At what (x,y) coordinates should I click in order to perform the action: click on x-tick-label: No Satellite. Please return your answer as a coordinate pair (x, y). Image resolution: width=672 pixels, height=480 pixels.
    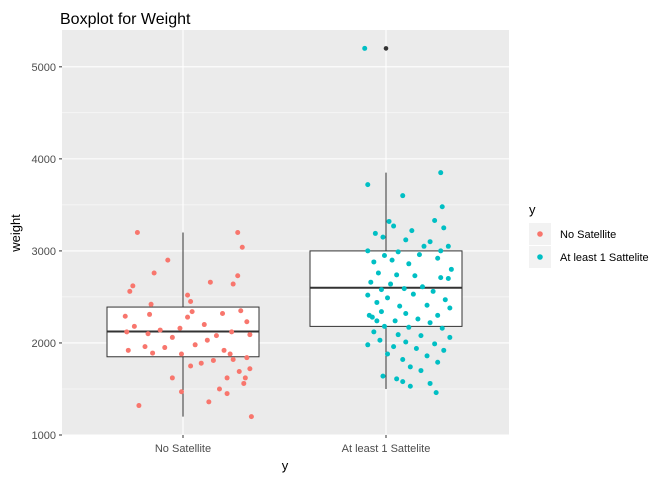
    Looking at the image, I should click on (183, 449).